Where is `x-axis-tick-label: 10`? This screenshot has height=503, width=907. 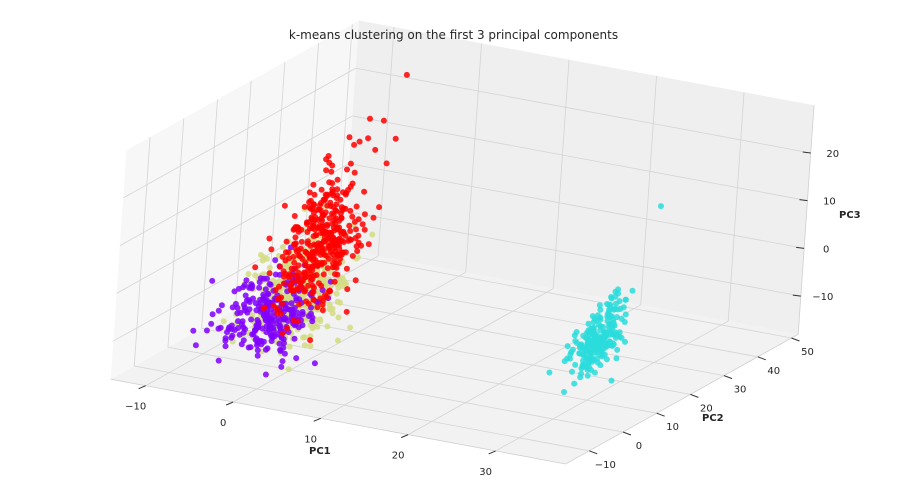 x-axis-tick-label: 10 is located at coordinates (310, 439).